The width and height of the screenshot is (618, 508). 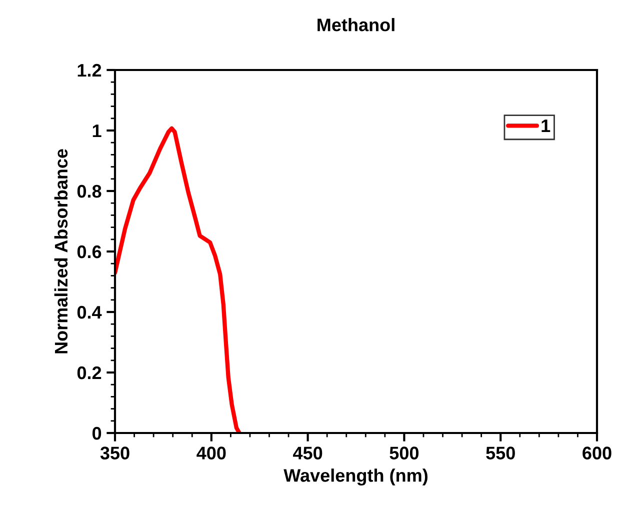 I want to click on y-tick-label: 0.4, so click(x=89, y=312).